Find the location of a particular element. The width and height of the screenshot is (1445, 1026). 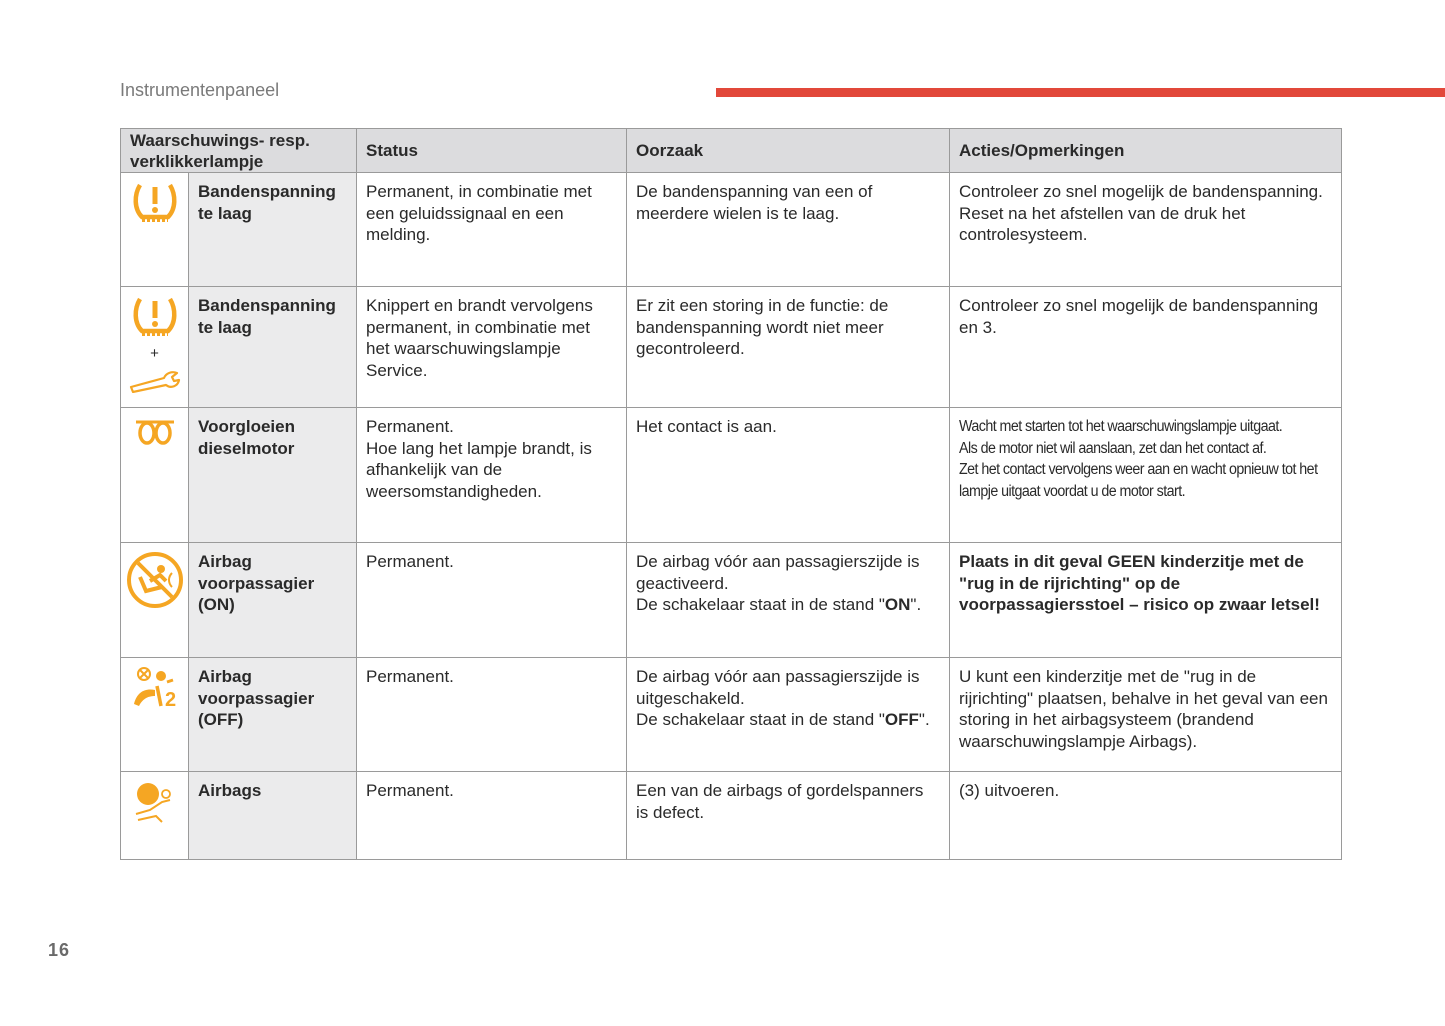

lamp-cell: + is located at coordinates (154, 347).